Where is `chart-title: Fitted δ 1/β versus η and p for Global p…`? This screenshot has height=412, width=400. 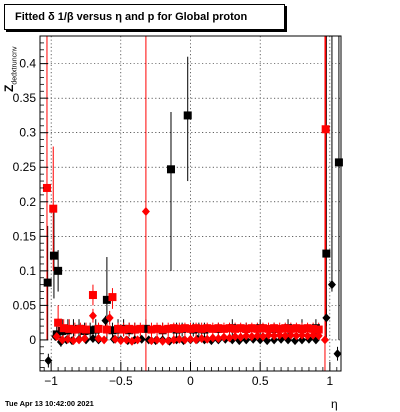
chart-title: Fitted δ 1/β versus η and p for Global p… is located at coordinates (144, 17).